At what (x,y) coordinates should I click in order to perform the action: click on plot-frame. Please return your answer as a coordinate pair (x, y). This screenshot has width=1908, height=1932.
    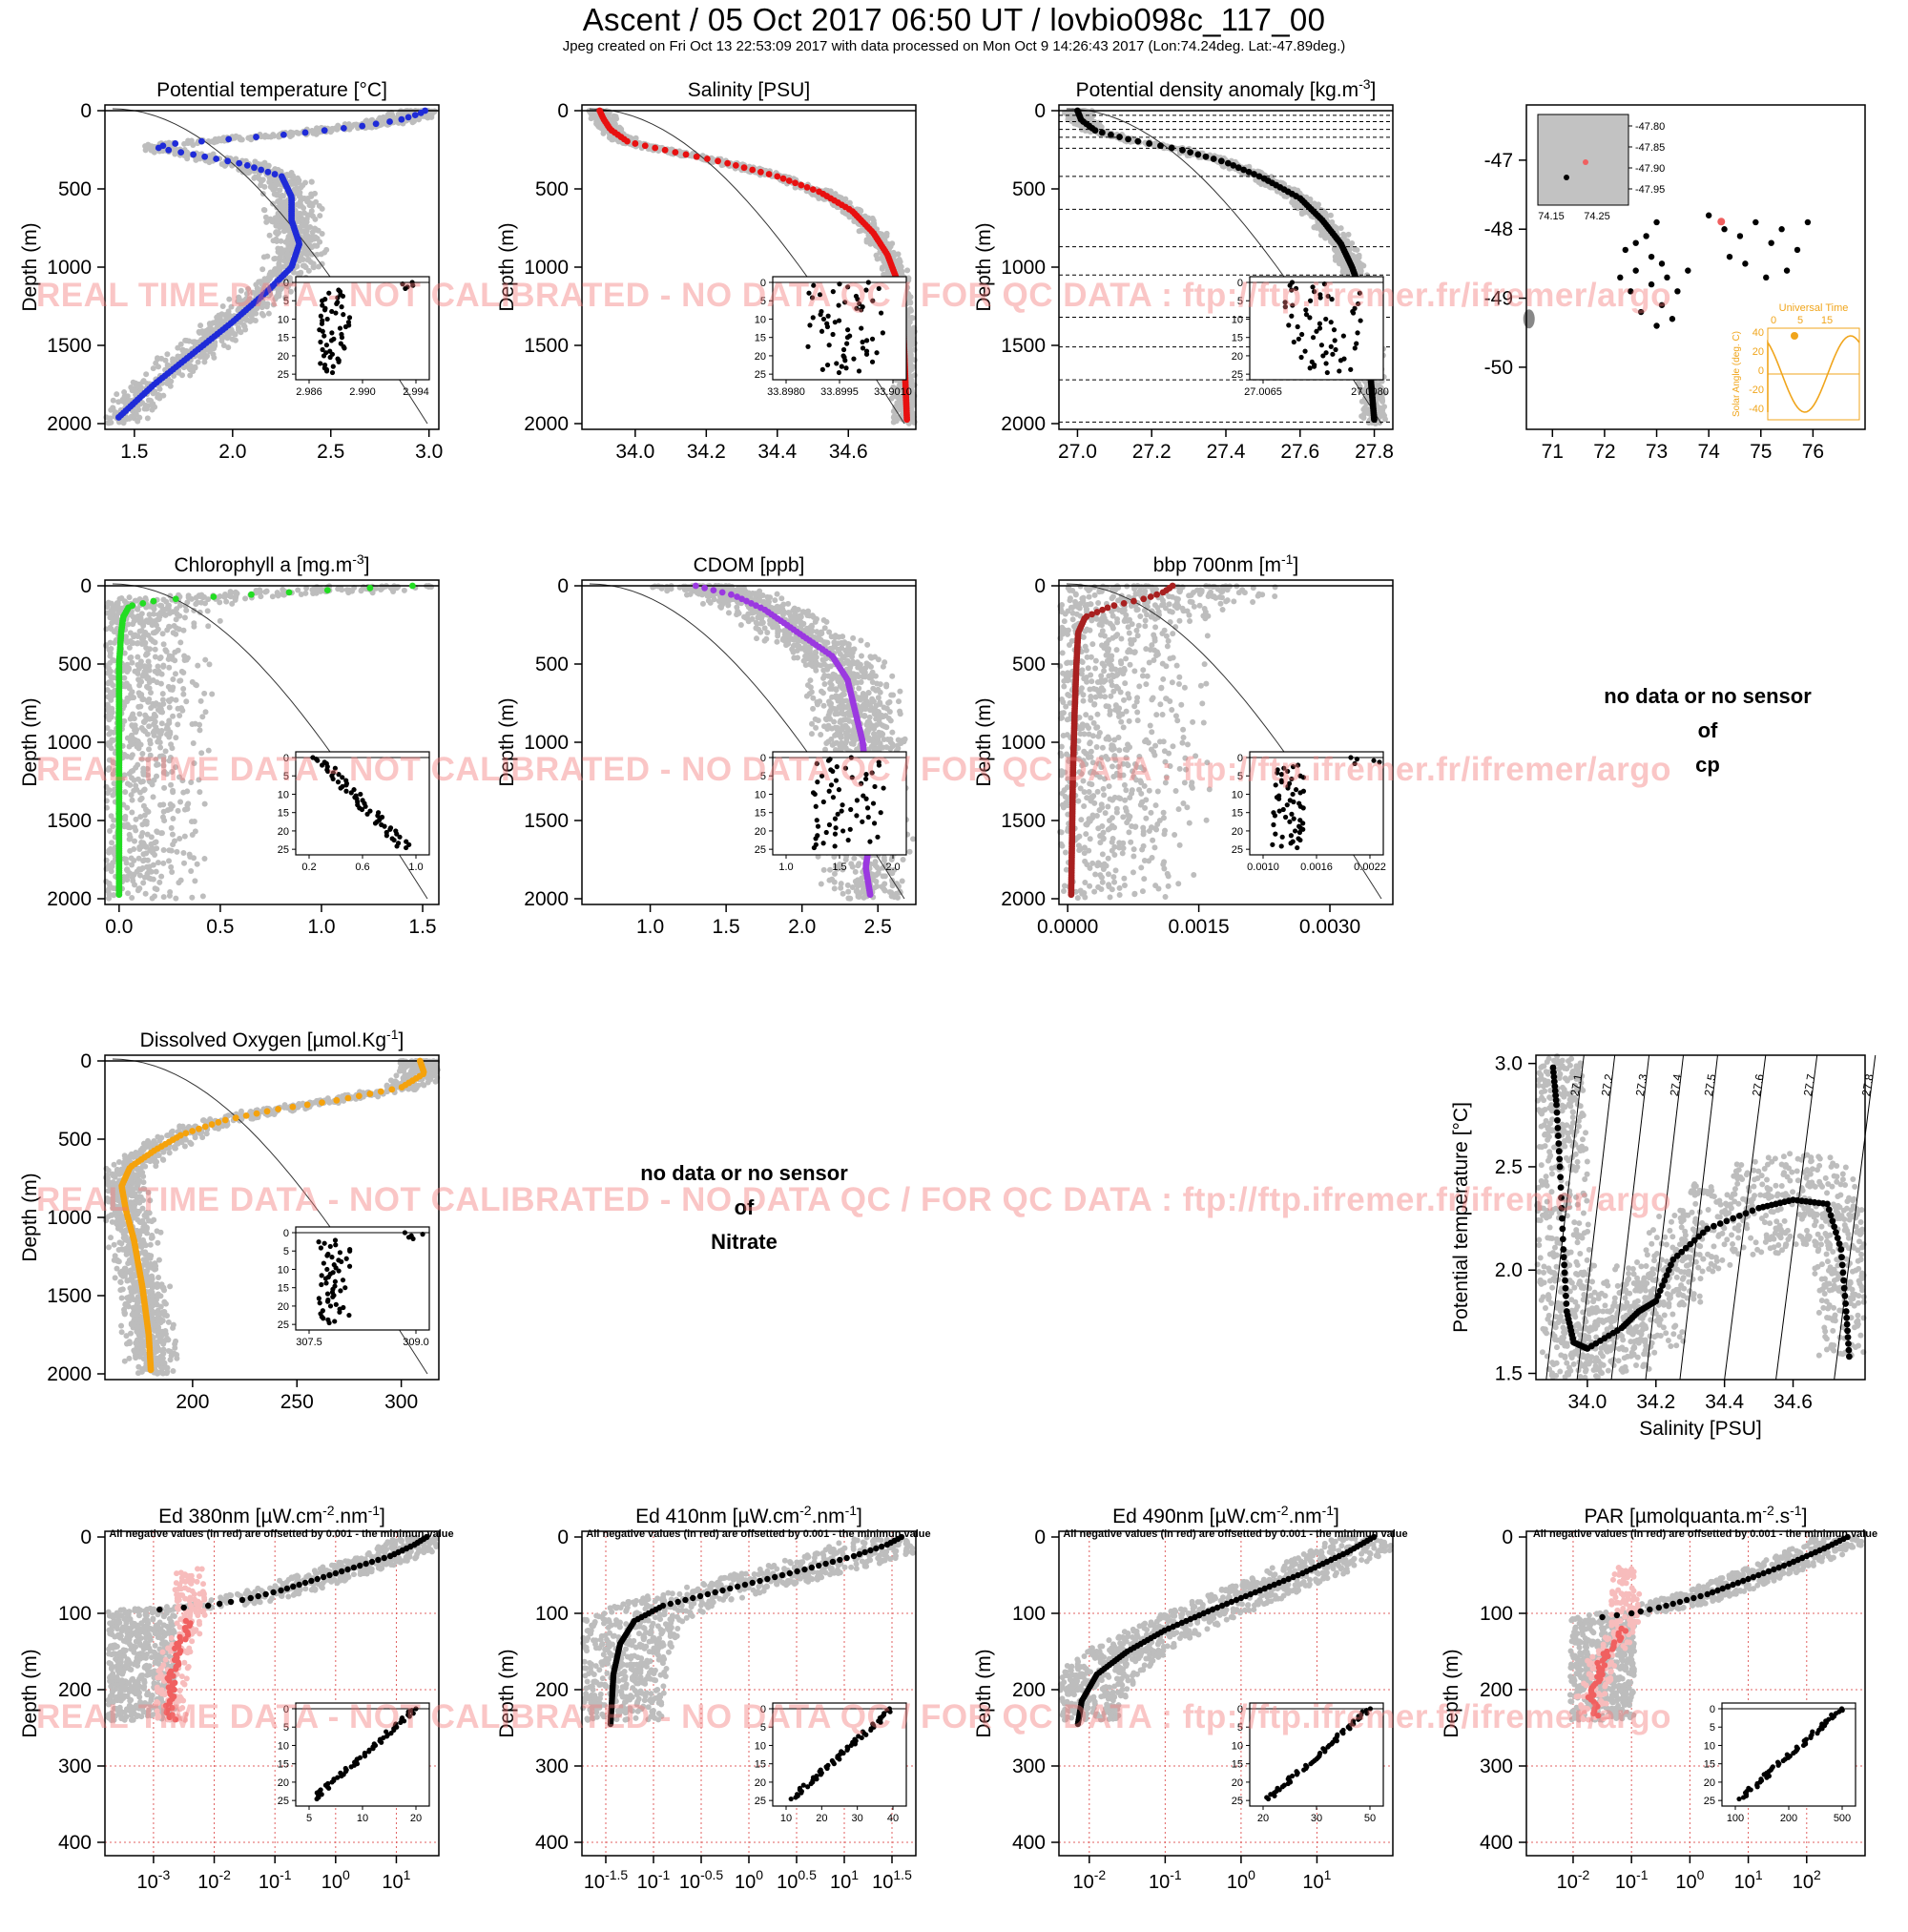
    Looking at the image, I should click on (749, 267).